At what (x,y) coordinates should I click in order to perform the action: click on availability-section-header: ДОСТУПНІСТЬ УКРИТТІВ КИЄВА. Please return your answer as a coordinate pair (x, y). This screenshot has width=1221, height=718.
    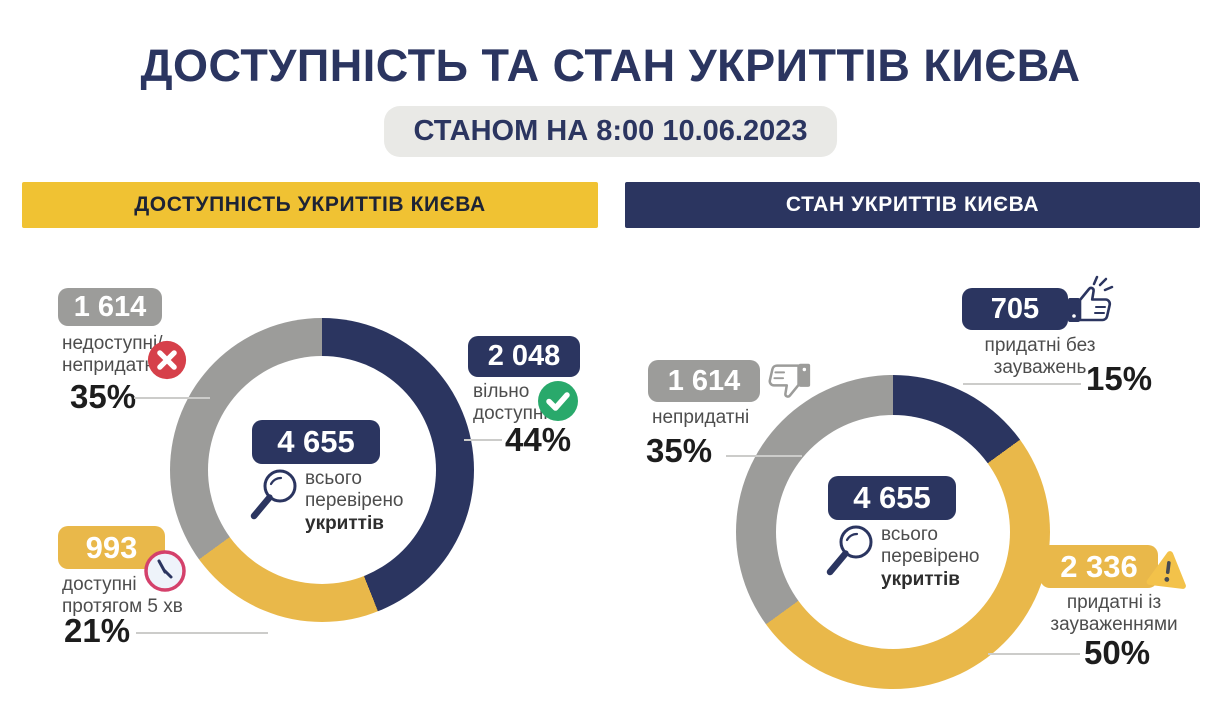
    Looking at the image, I should click on (310, 205).